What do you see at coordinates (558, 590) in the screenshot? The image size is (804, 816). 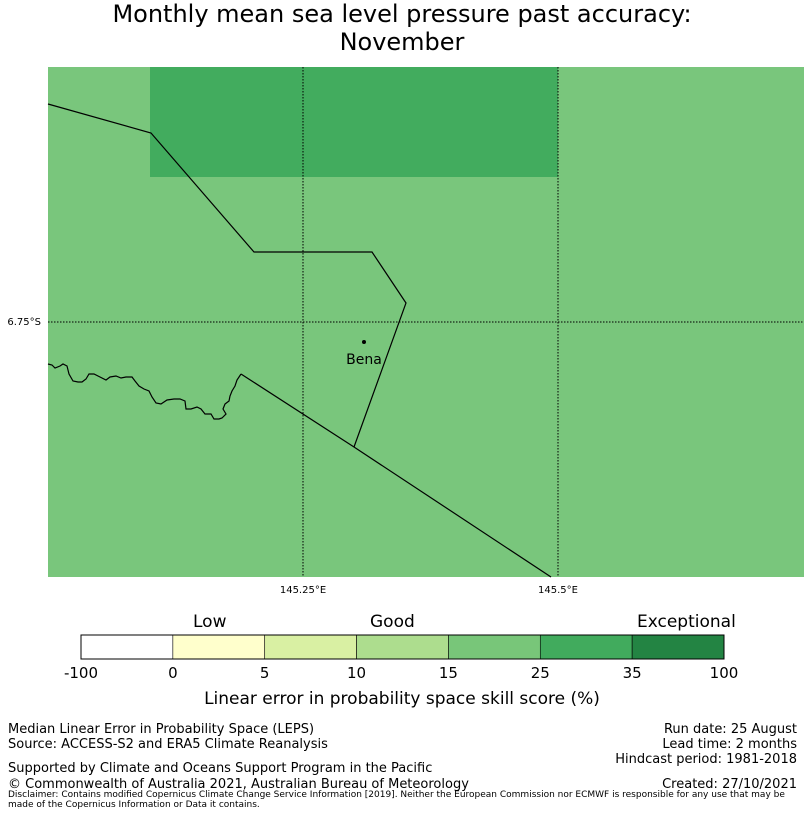 I see `longitude-label-145-5: 145.5°E` at bounding box center [558, 590].